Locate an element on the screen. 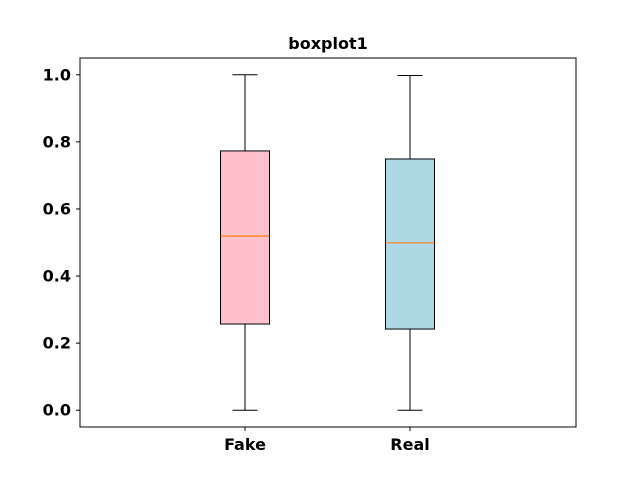 The width and height of the screenshot is (640, 480). box-real is located at coordinates (410, 244).